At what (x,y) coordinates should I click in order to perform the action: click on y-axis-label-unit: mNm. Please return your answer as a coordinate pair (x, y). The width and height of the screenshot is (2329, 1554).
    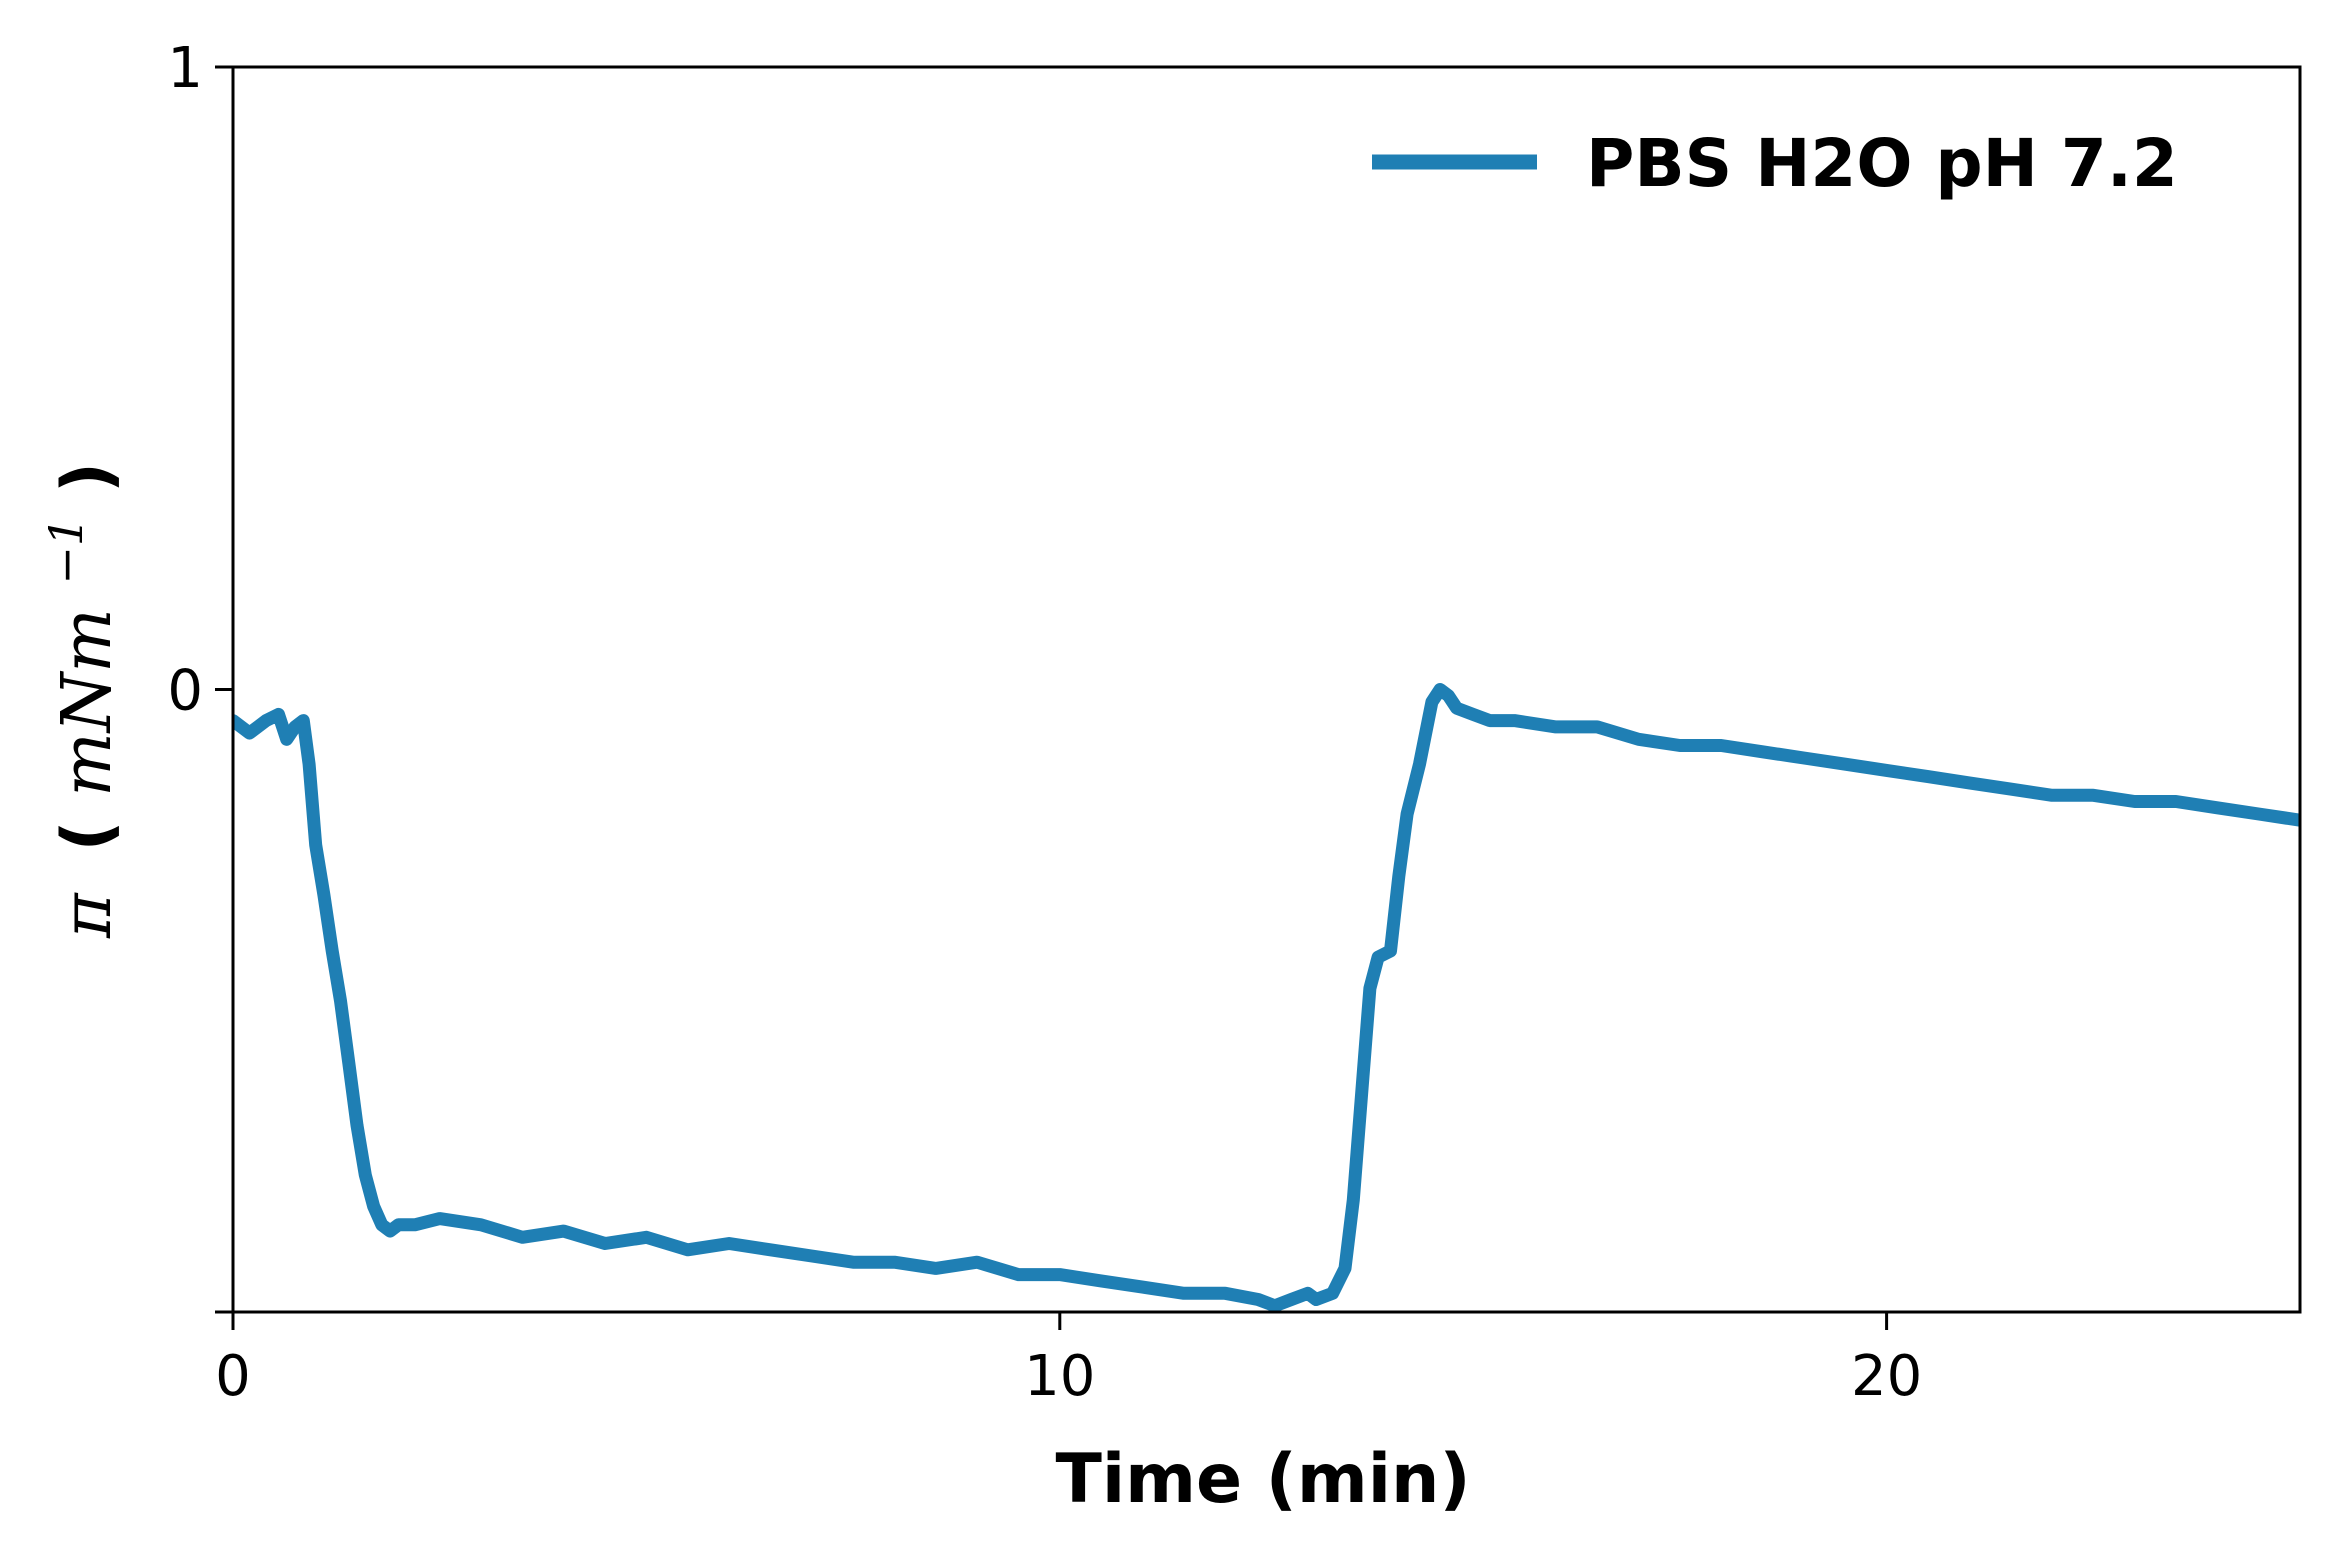
    Looking at the image, I should click on (87, 702).